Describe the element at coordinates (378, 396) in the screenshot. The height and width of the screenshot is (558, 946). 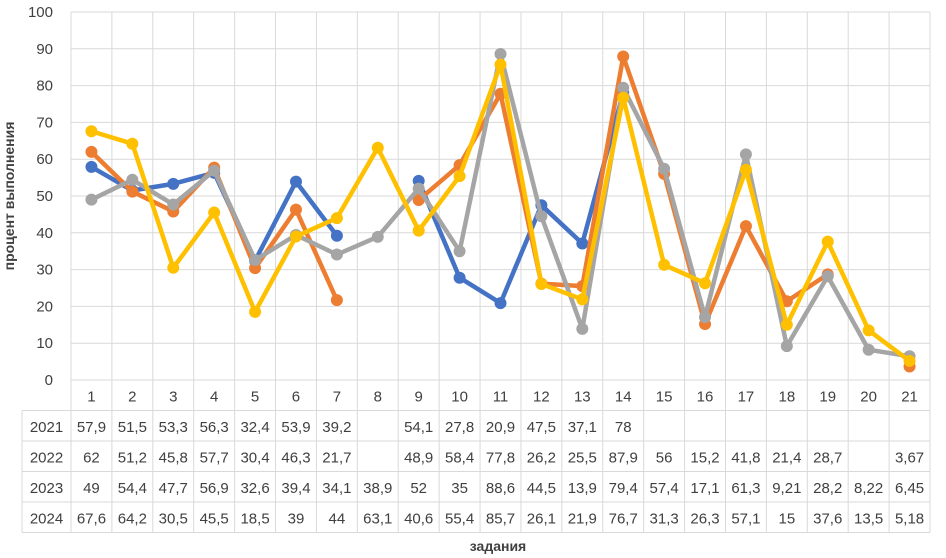
I see `x-tick-label: 8` at that location.